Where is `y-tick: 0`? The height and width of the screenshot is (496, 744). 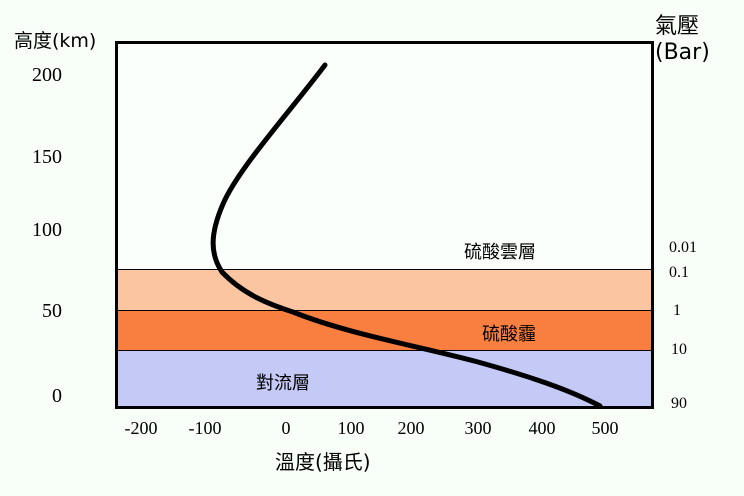
y-tick: 0 is located at coordinates (57, 396).